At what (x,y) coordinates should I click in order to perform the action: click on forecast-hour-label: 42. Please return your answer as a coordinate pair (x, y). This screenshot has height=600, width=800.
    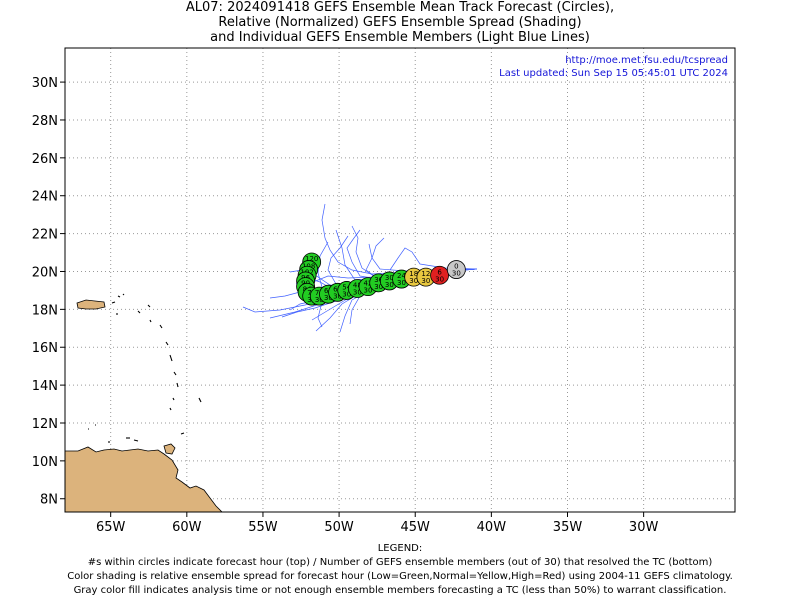
    Looking at the image, I should click on (368, 284).